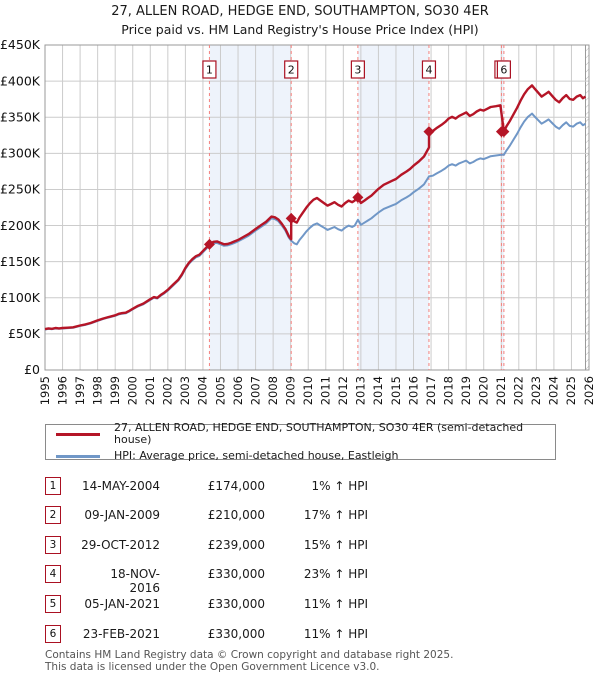  Describe the element at coordinates (536, 390) in the screenshot. I see `x-axis-tick-label: 2023` at that location.